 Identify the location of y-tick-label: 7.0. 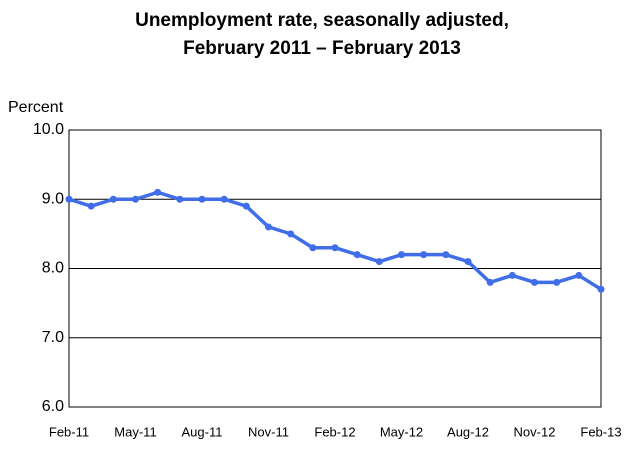
(53, 337).